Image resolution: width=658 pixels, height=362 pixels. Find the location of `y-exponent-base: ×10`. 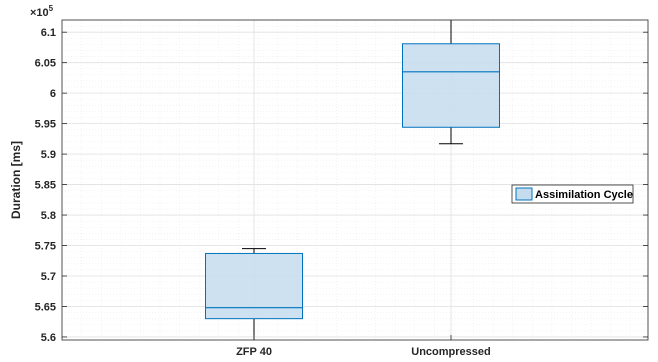

y-exponent-base: ×10 is located at coordinates (39, 13).